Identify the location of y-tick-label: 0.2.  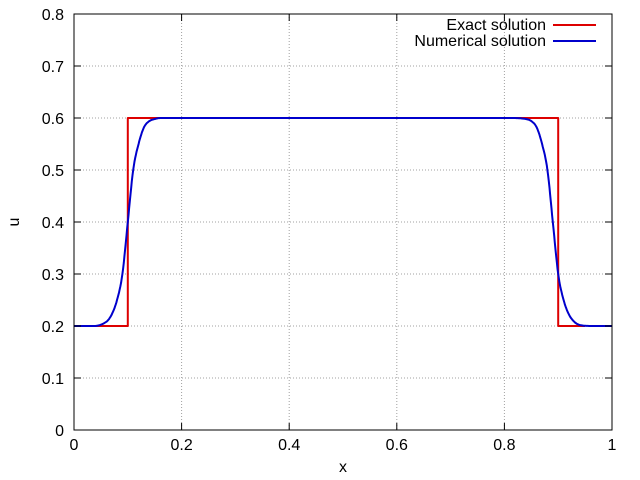
(53, 327).